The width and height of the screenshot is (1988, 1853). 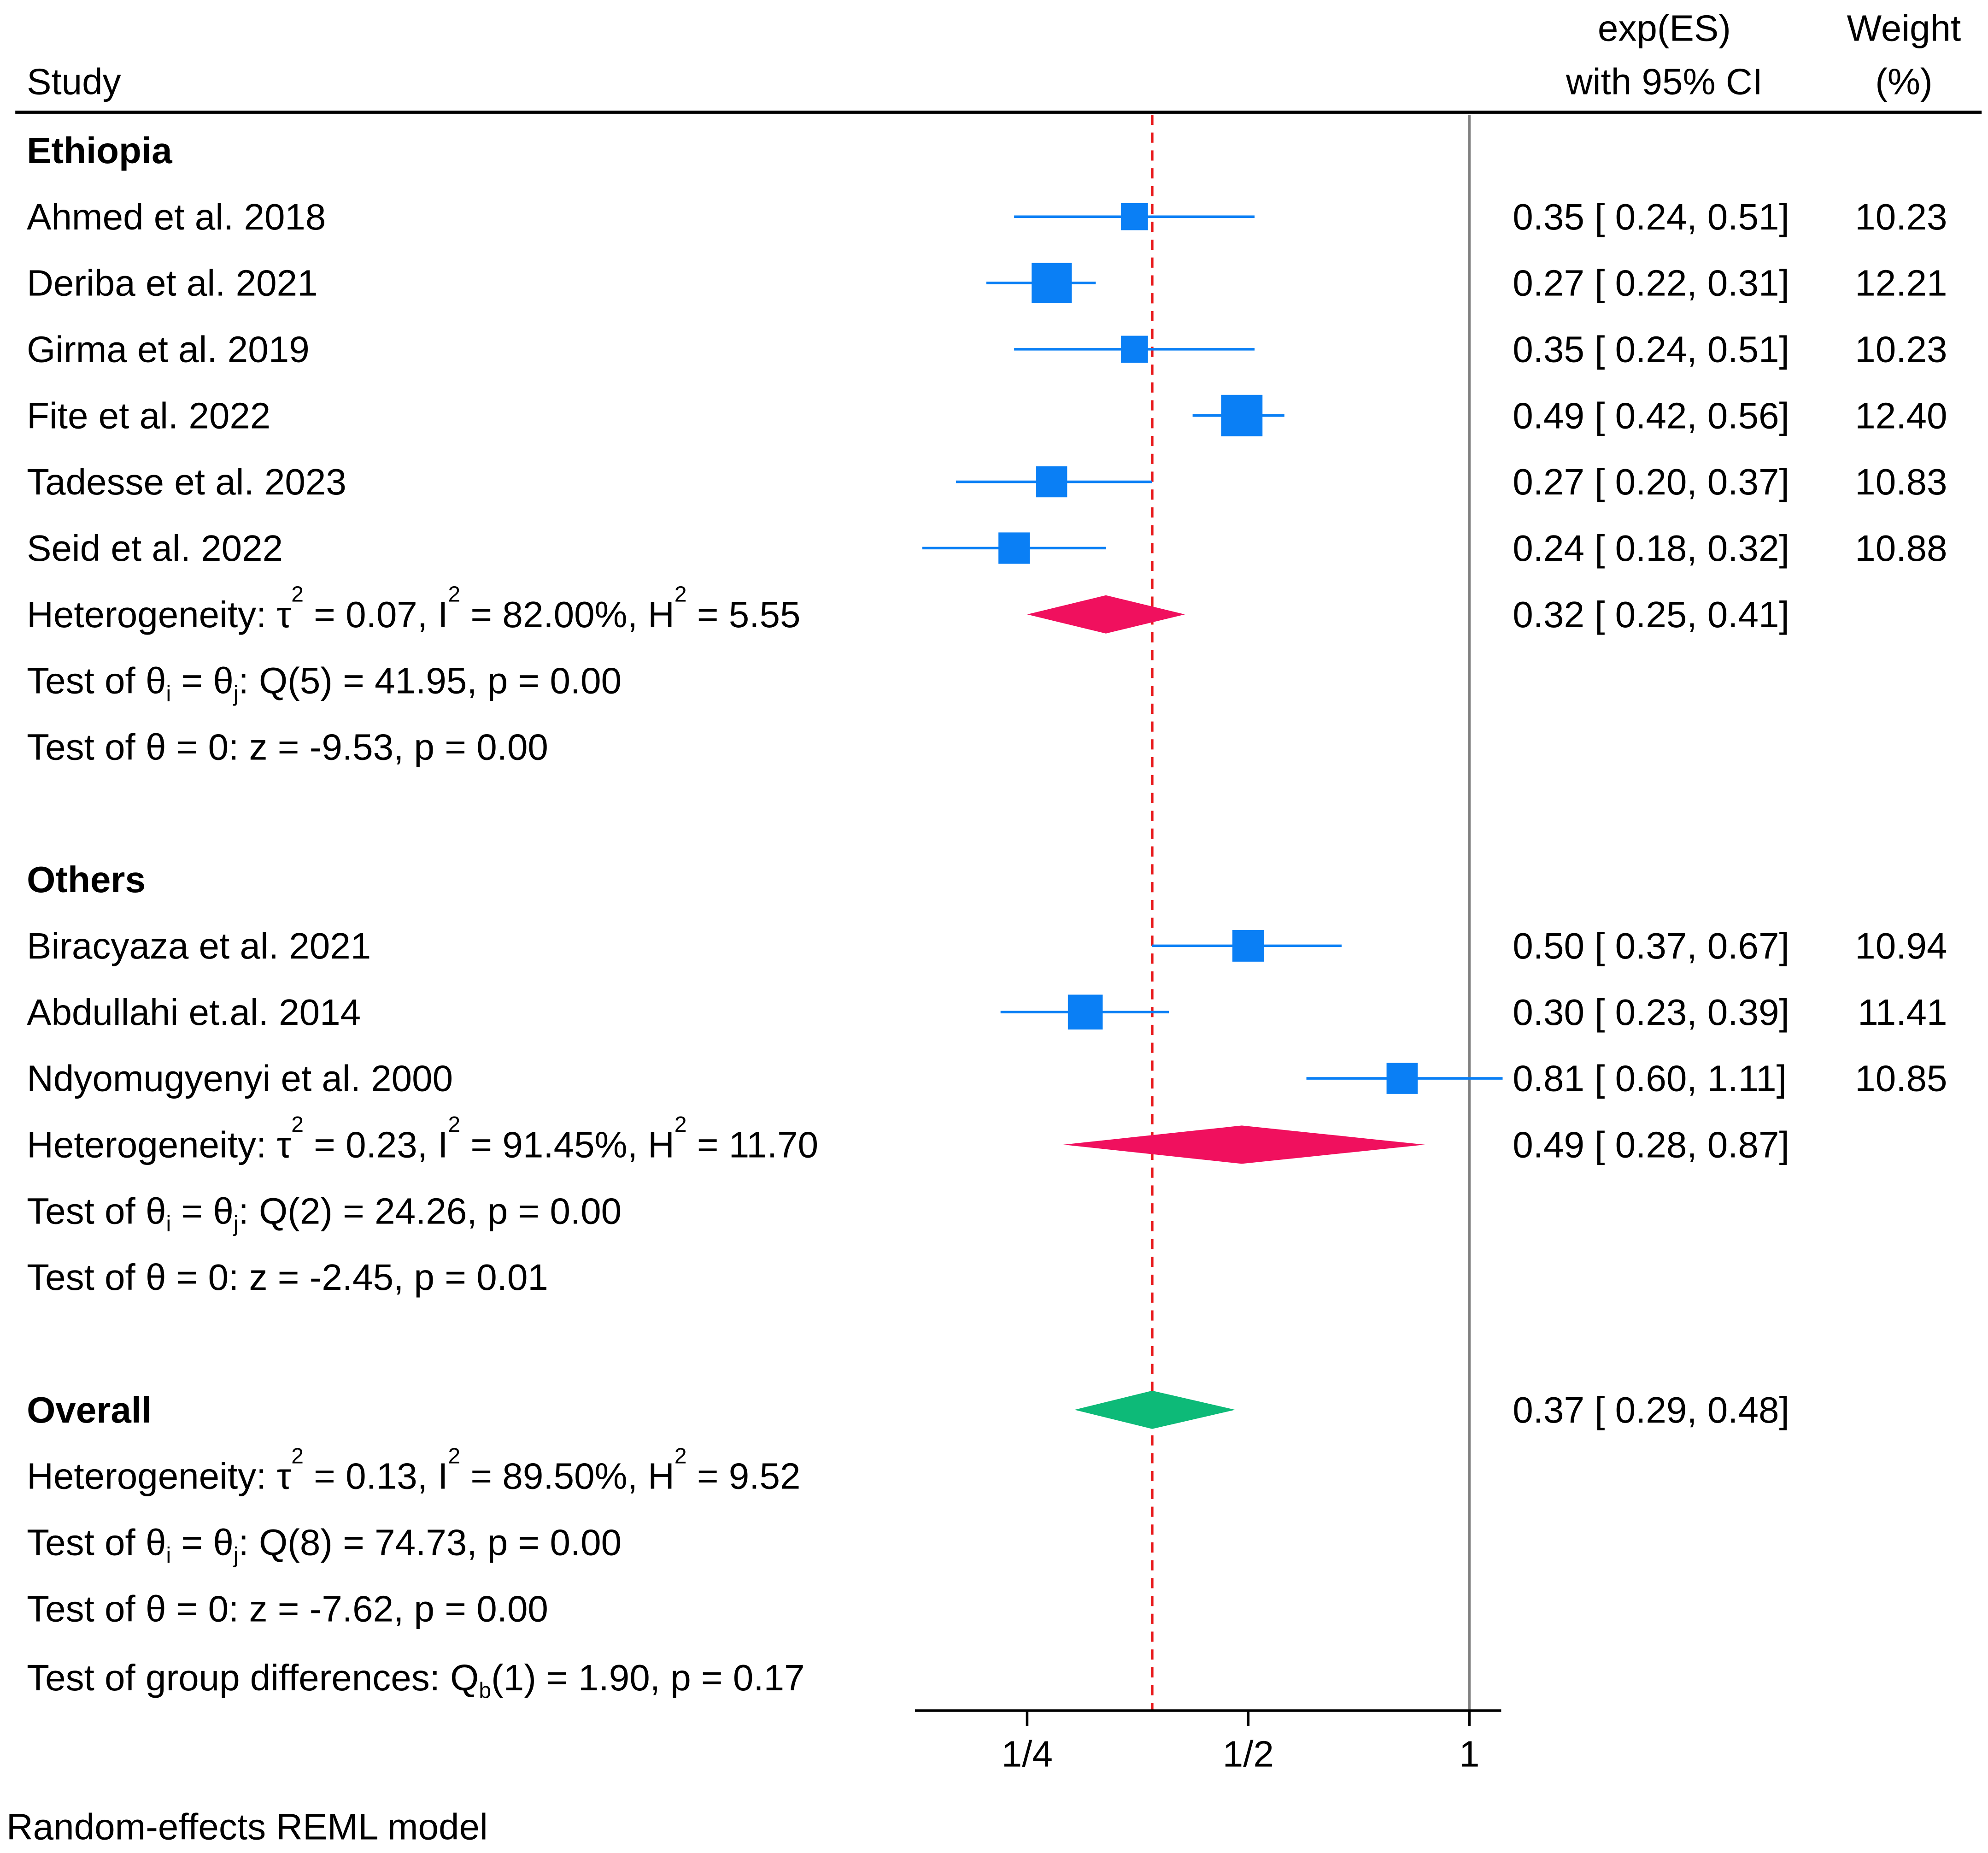 I want to click on study-label: Biracyaza et al. 2021, so click(x=199, y=946).